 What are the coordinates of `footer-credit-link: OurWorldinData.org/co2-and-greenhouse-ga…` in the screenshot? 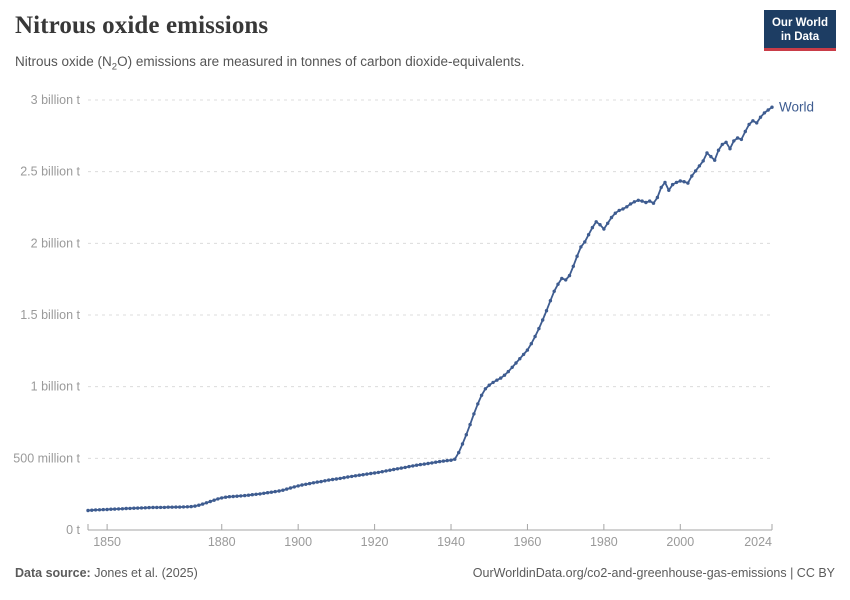 It's located at (653, 573).